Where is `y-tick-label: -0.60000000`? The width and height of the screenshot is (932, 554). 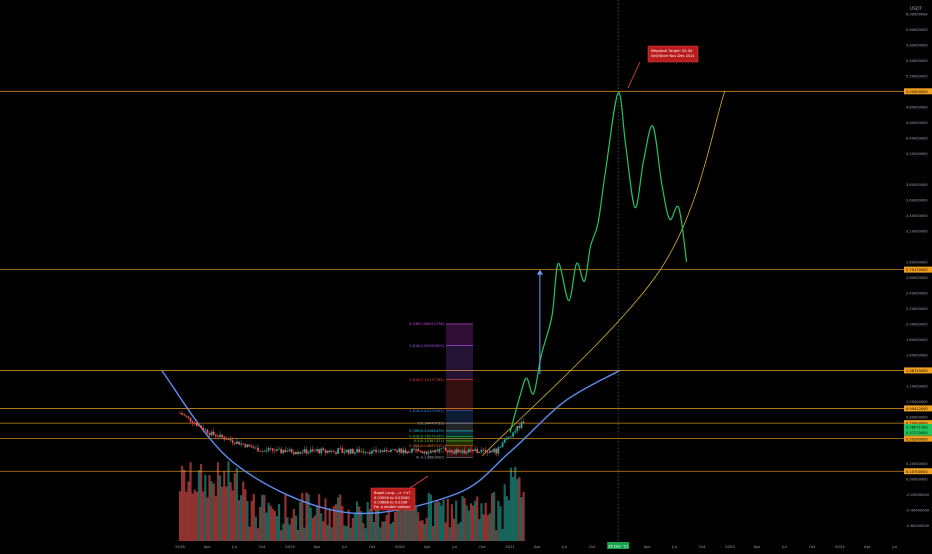
y-tick-label: -0.60000000 is located at coordinates (918, 526).